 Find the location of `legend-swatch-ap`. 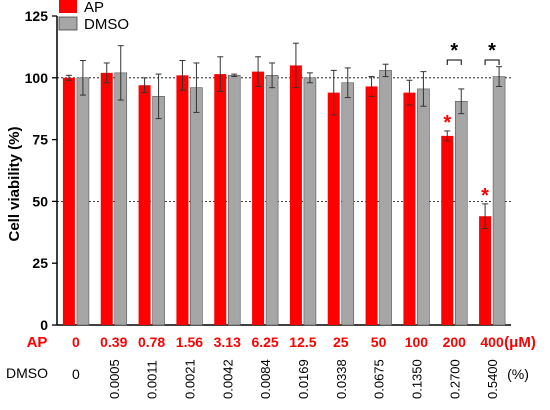

legend-swatch-ap is located at coordinates (68, 6).